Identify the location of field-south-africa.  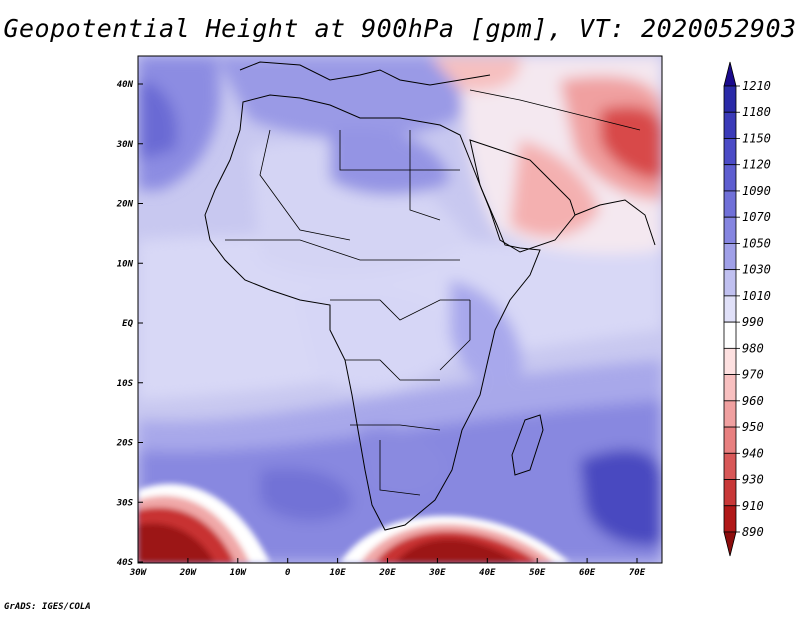
(402, 460).